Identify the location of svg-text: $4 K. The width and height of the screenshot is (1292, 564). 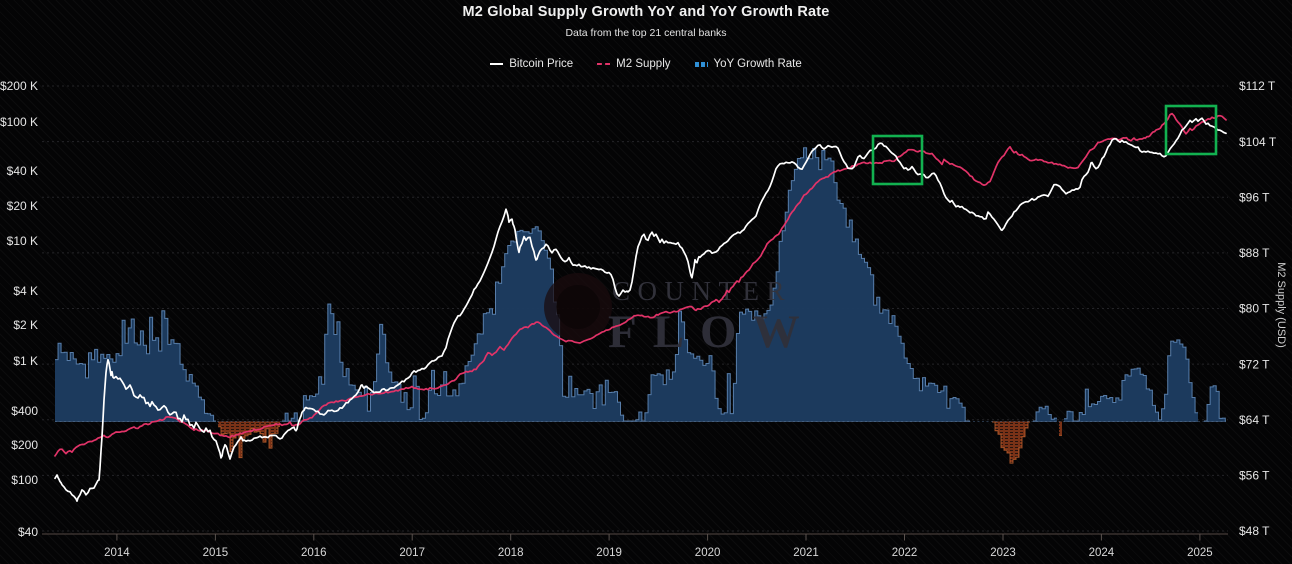
(25, 291).